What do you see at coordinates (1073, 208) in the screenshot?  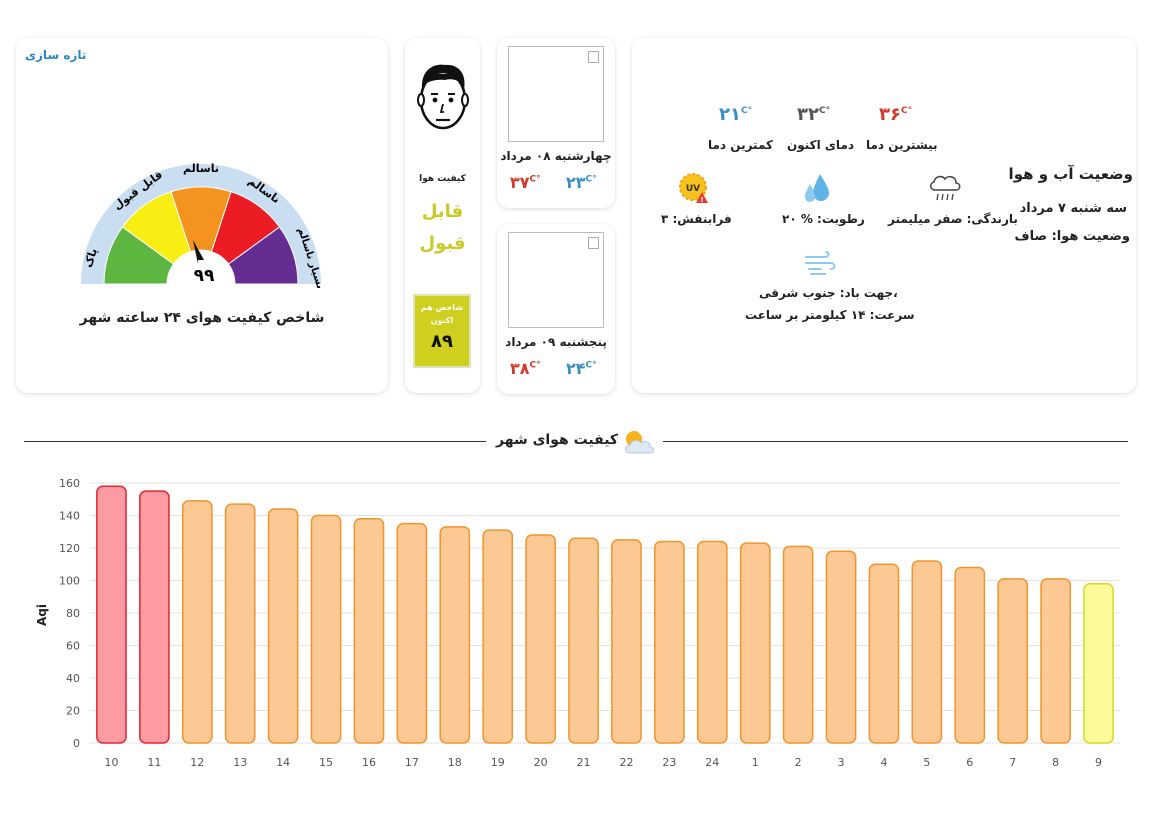 I see `weather-date: سه شنبه ۷ مرداد` at bounding box center [1073, 208].